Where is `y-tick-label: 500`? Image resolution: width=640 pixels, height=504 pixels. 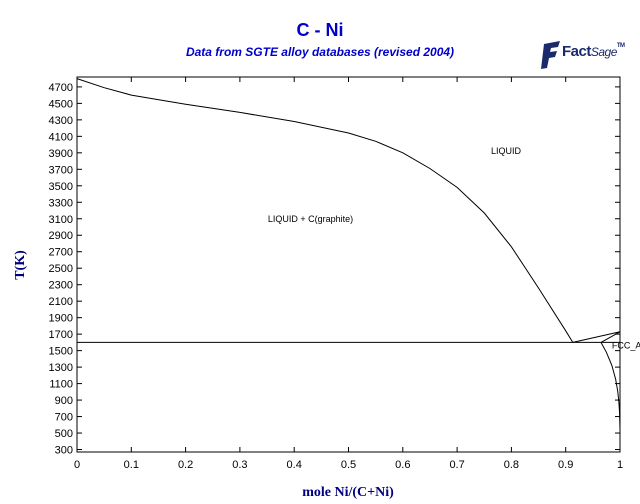 y-tick-label: 500 is located at coordinates (64, 434).